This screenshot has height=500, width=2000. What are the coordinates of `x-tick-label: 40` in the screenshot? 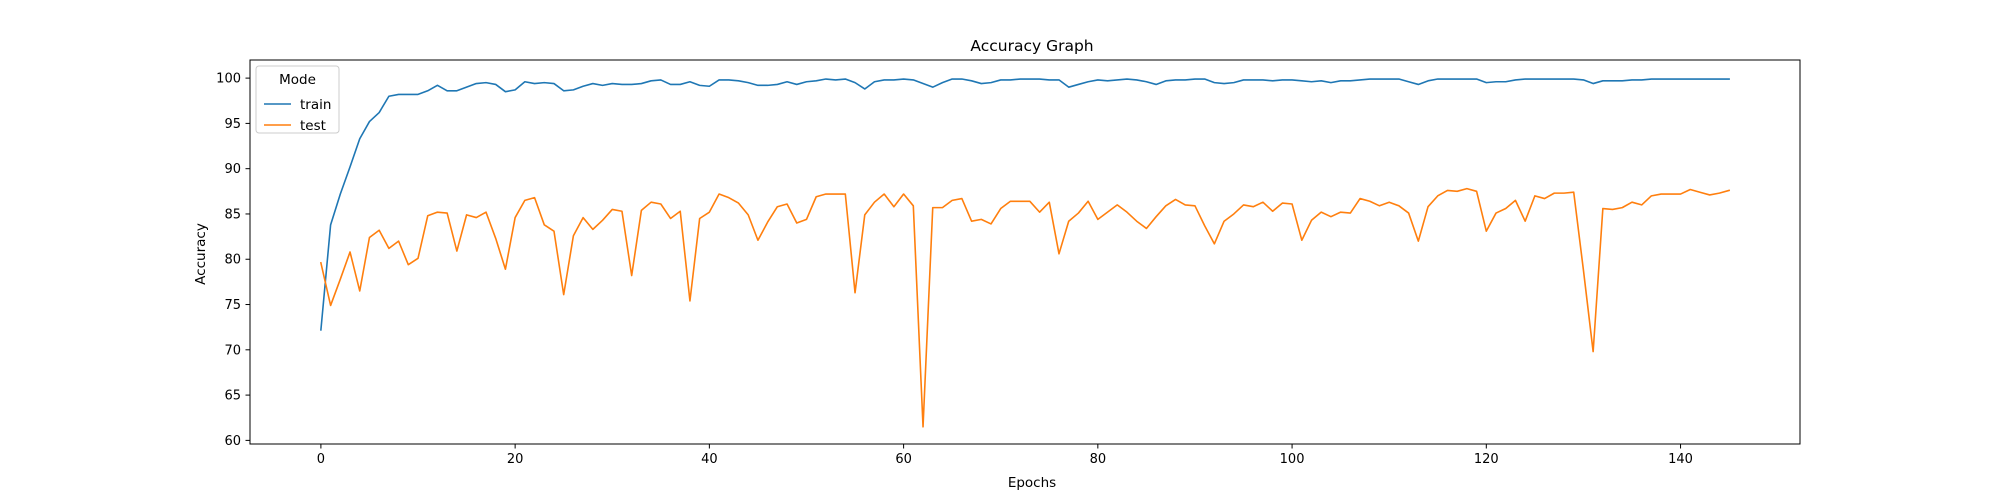 It's located at (709, 459).